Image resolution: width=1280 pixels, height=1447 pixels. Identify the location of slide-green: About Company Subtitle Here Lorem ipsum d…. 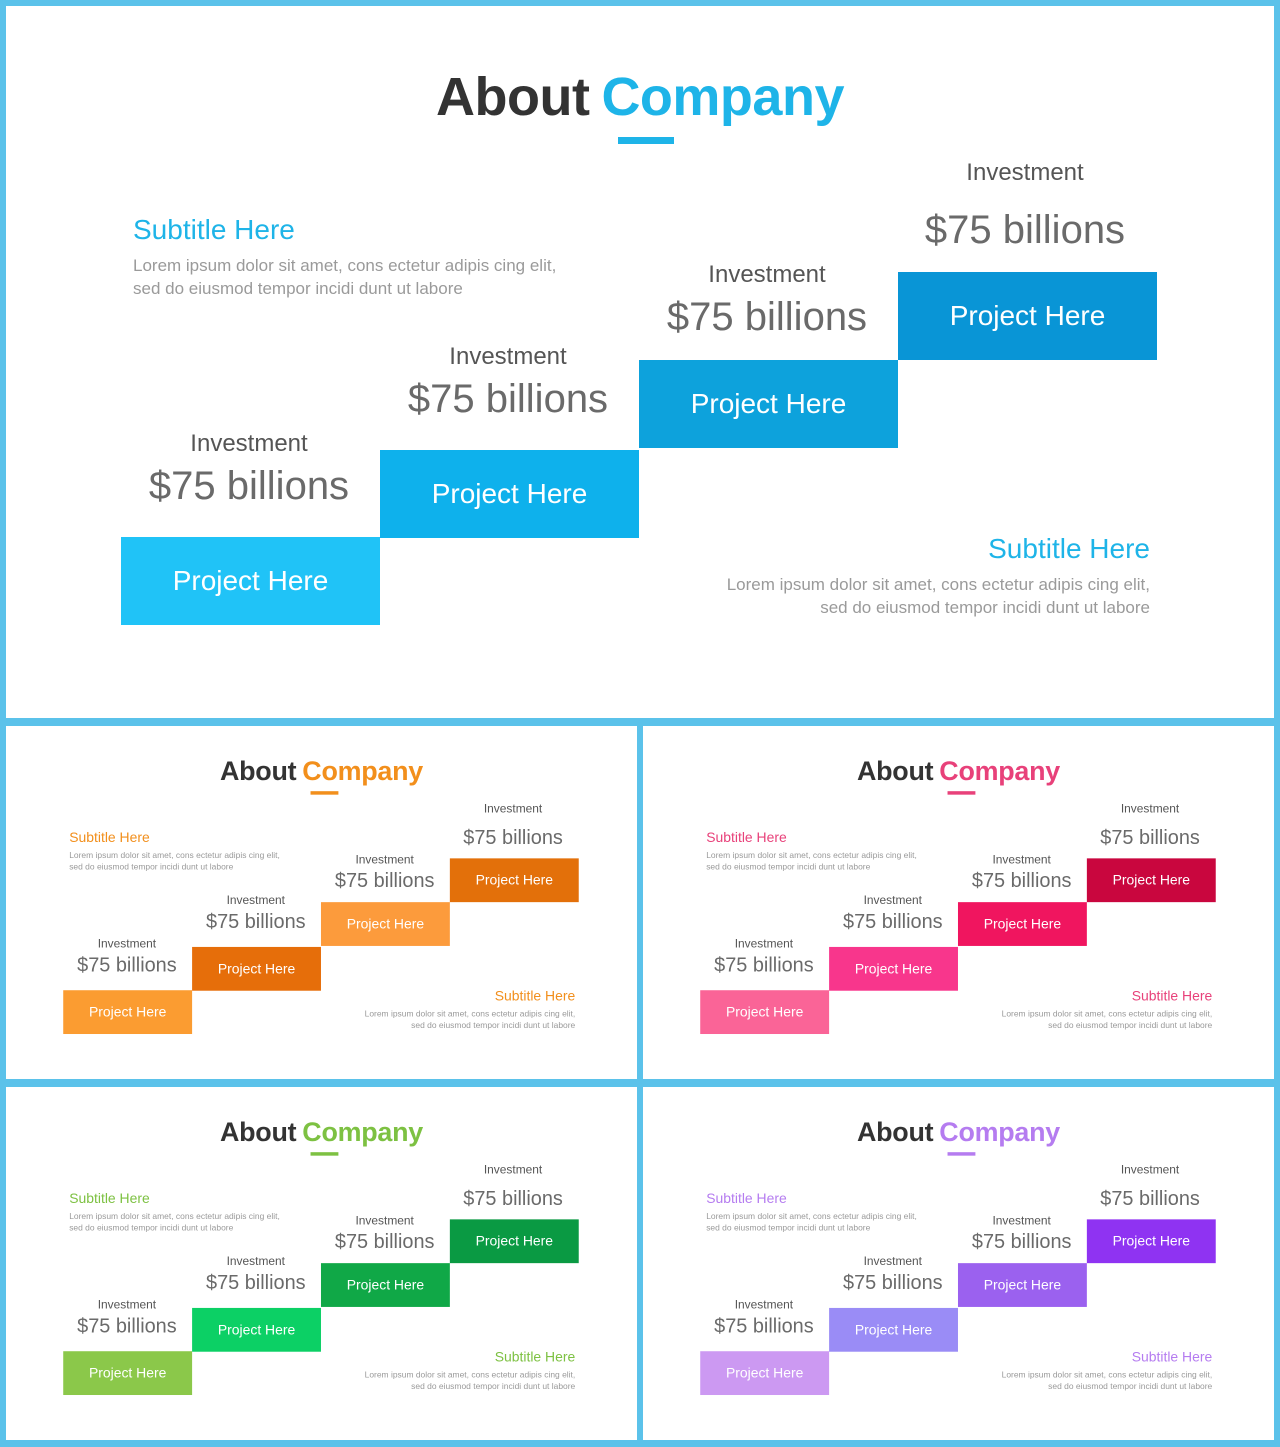
(321, 1263).